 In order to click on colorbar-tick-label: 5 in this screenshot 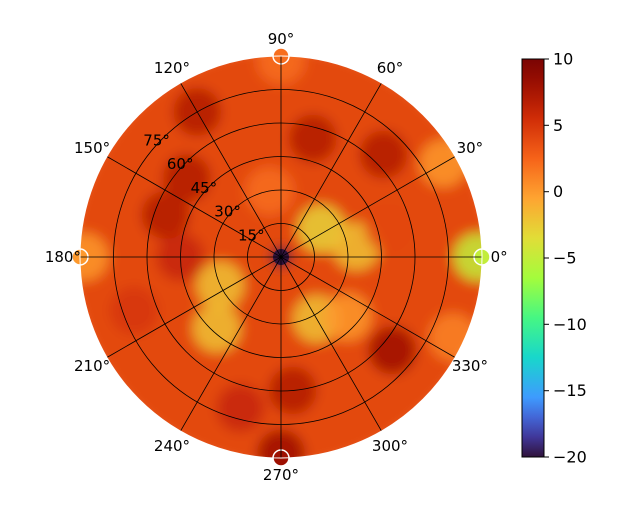, I will do `click(558, 125)`.